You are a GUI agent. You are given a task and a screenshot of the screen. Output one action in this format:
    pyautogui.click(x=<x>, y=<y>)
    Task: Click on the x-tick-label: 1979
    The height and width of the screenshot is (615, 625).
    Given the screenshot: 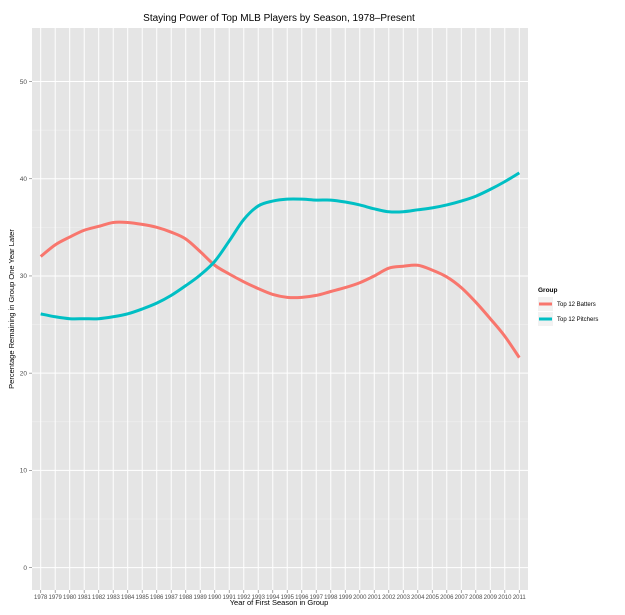 What is the action you would take?
    pyautogui.click(x=56, y=598)
    